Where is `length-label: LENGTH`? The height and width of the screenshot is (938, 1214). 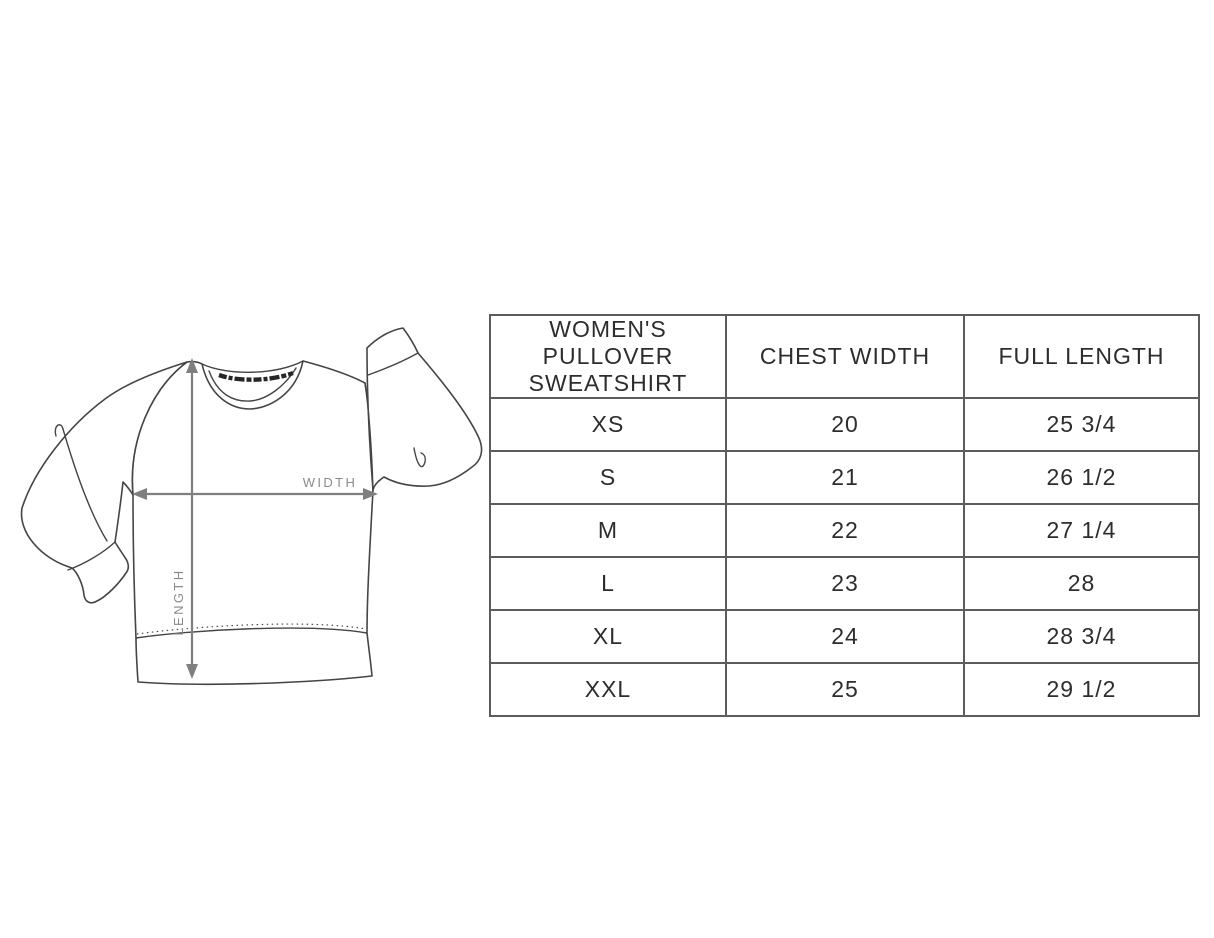
length-label: LENGTH is located at coordinates (178, 601).